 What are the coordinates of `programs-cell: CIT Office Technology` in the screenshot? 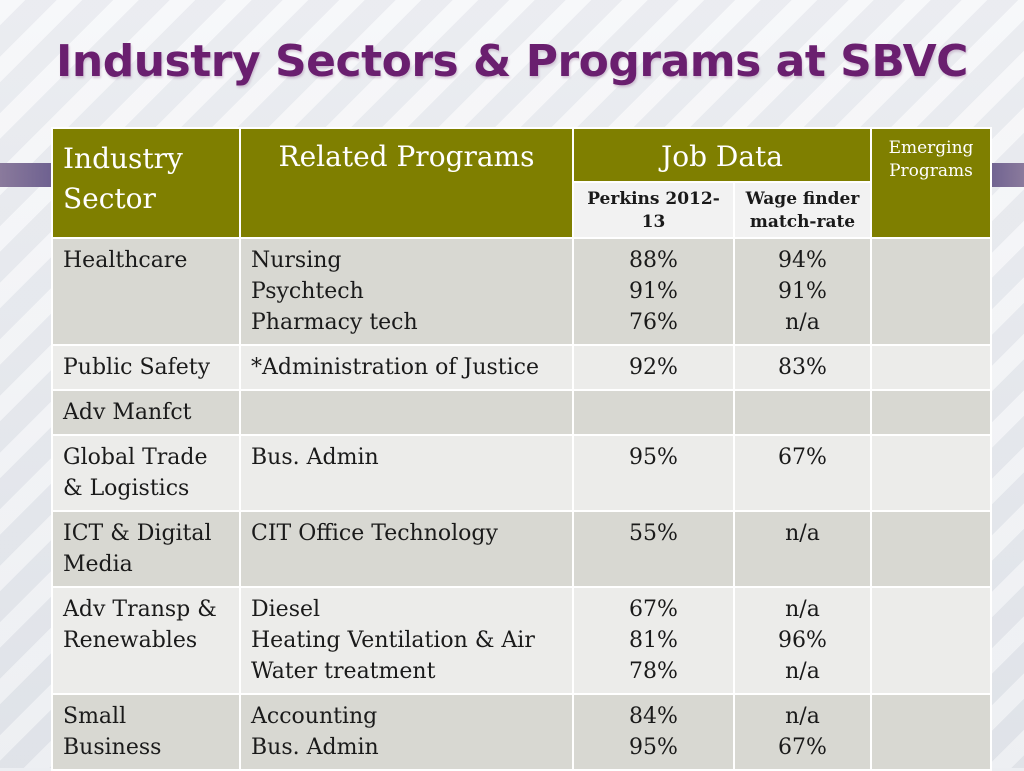 It's located at (406, 549).